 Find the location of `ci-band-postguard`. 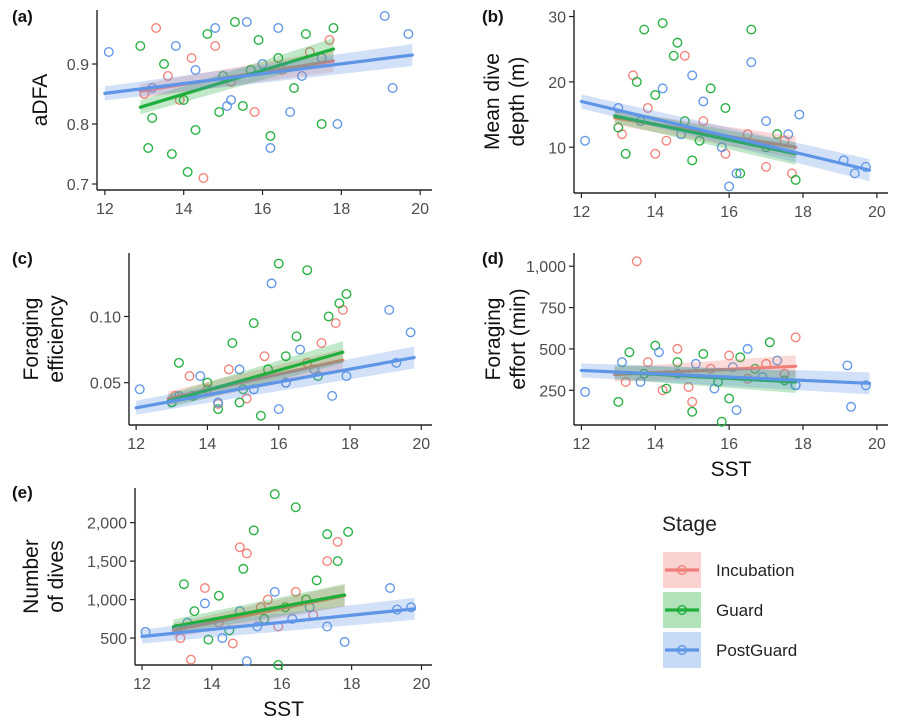

ci-band-postguard is located at coordinates (258, 72).